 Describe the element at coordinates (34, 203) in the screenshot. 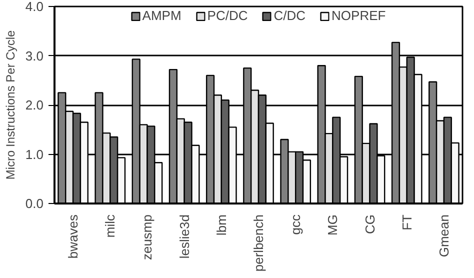

I see `y-tick-label: 0.0` at that location.